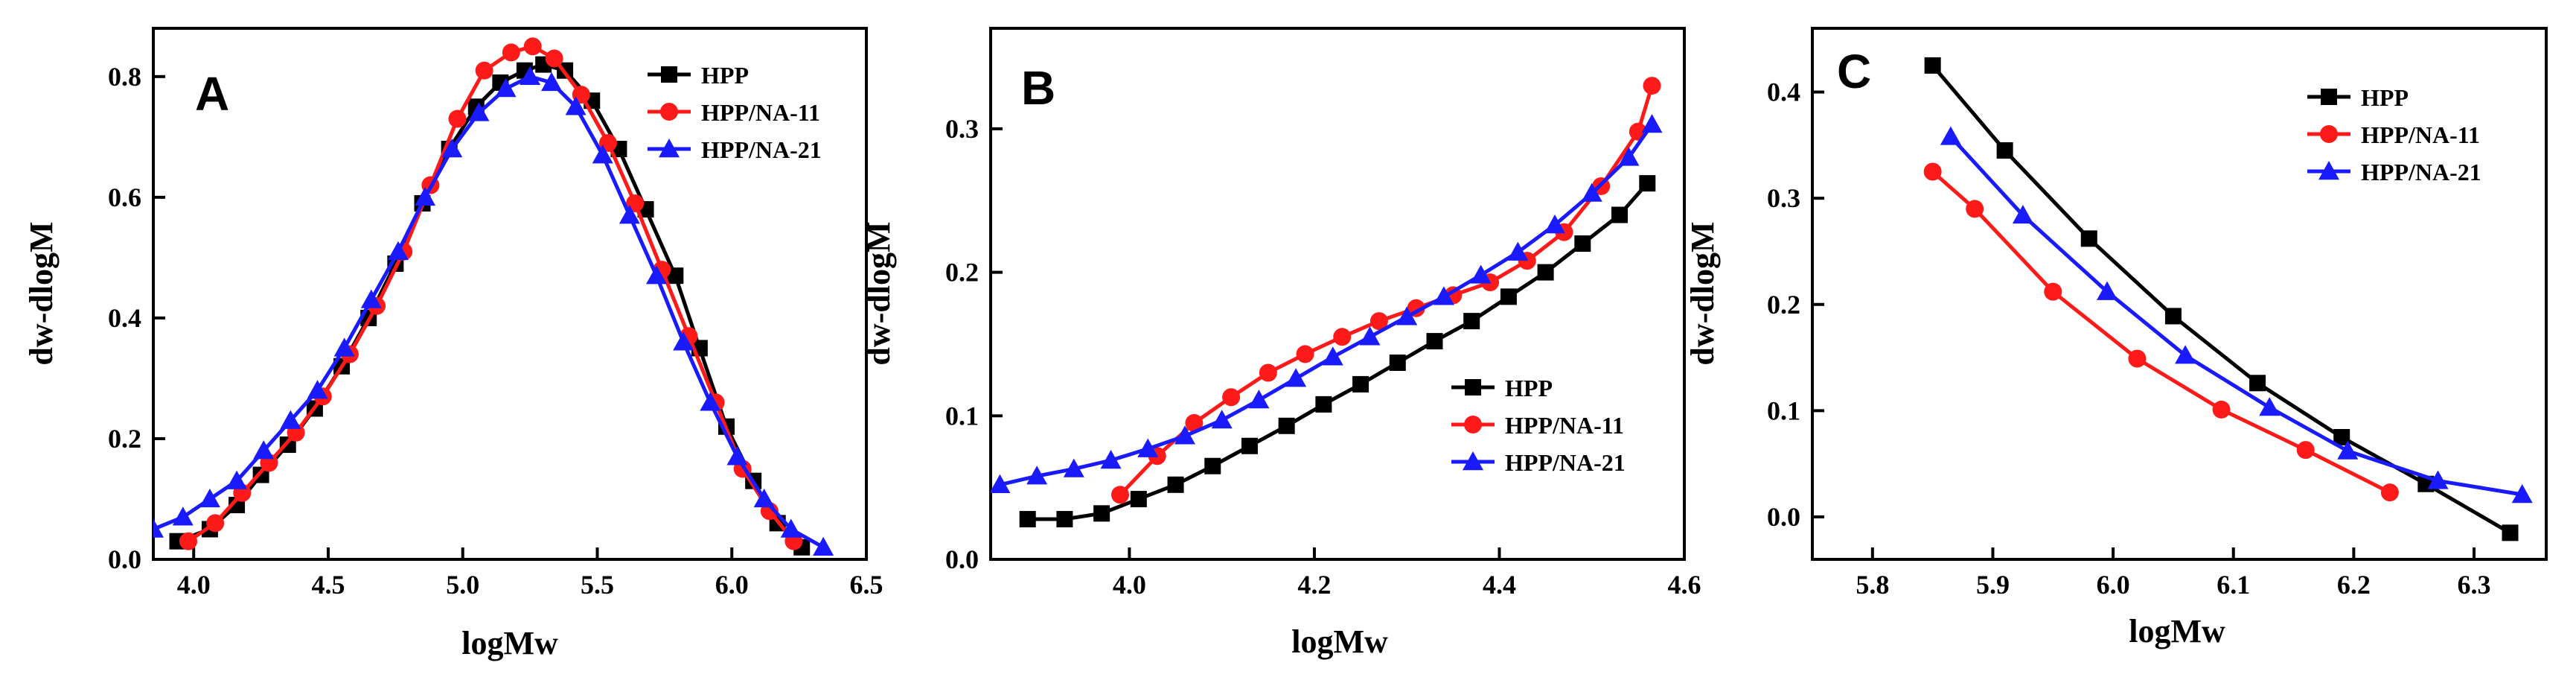 The width and height of the screenshot is (2576, 683). Describe the element at coordinates (2329, 97) in the screenshot. I see `panel-c-legend-hpp-marker` at that location.